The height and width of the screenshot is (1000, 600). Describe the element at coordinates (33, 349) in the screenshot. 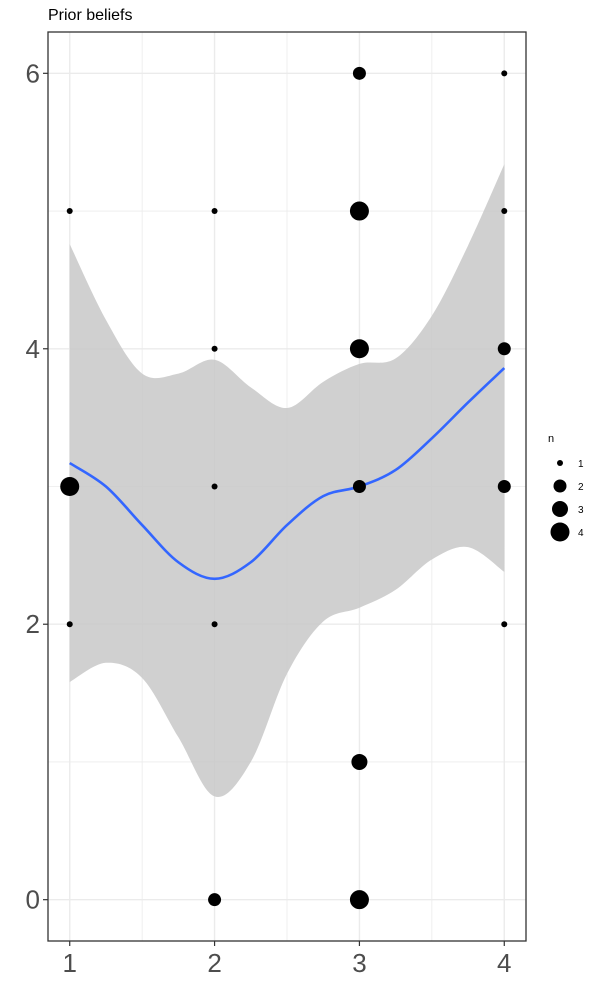

I see `y-tick-label: 4` at that location.